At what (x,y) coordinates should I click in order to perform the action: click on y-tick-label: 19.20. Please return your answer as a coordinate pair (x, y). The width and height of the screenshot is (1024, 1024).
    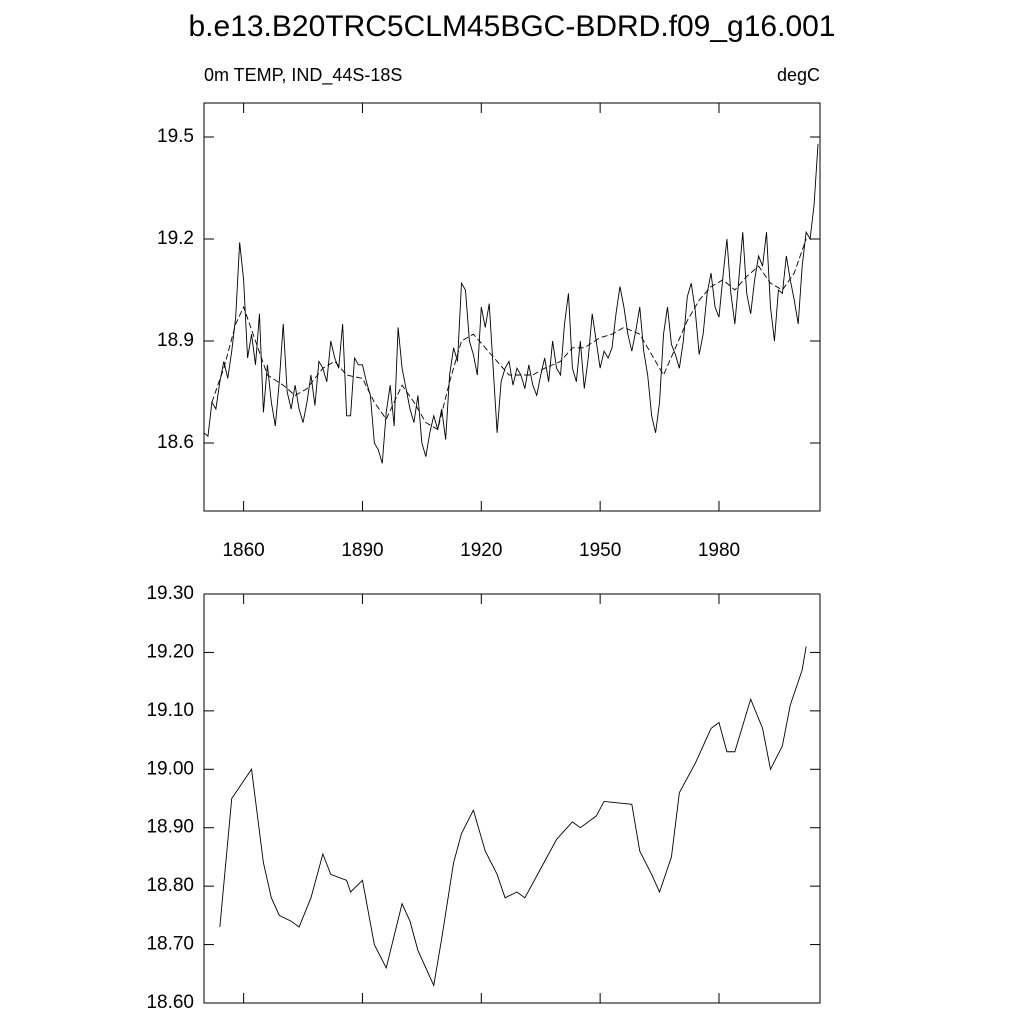
    Looking at the image, I should click on (170, 651).